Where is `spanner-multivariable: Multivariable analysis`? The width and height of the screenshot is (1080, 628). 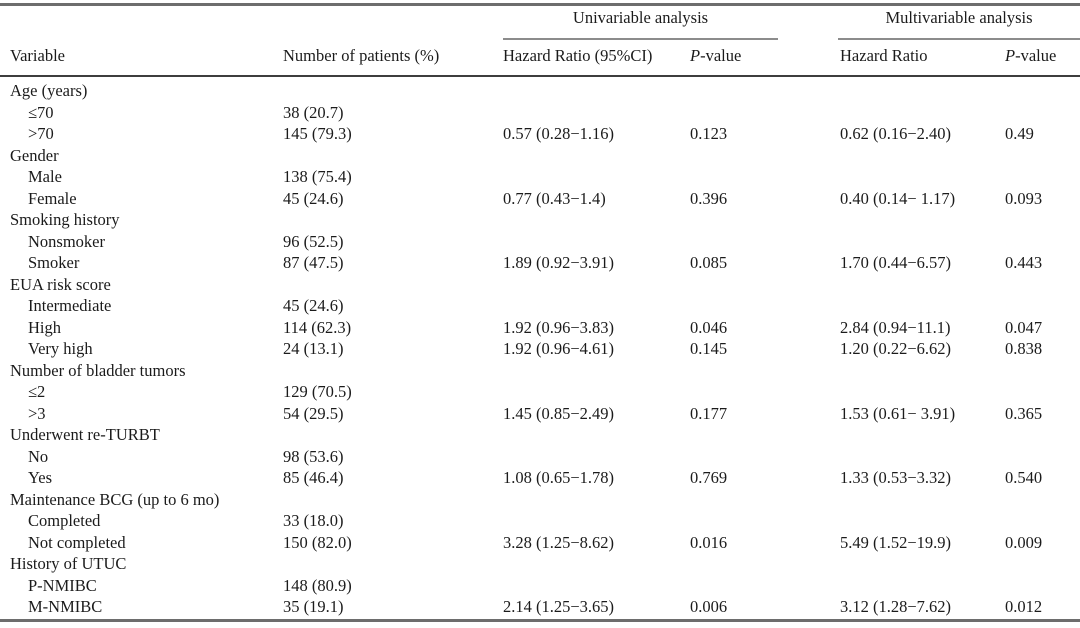 spanner-multivariable: Multivariable analysis is located at coordinates (959, 24).